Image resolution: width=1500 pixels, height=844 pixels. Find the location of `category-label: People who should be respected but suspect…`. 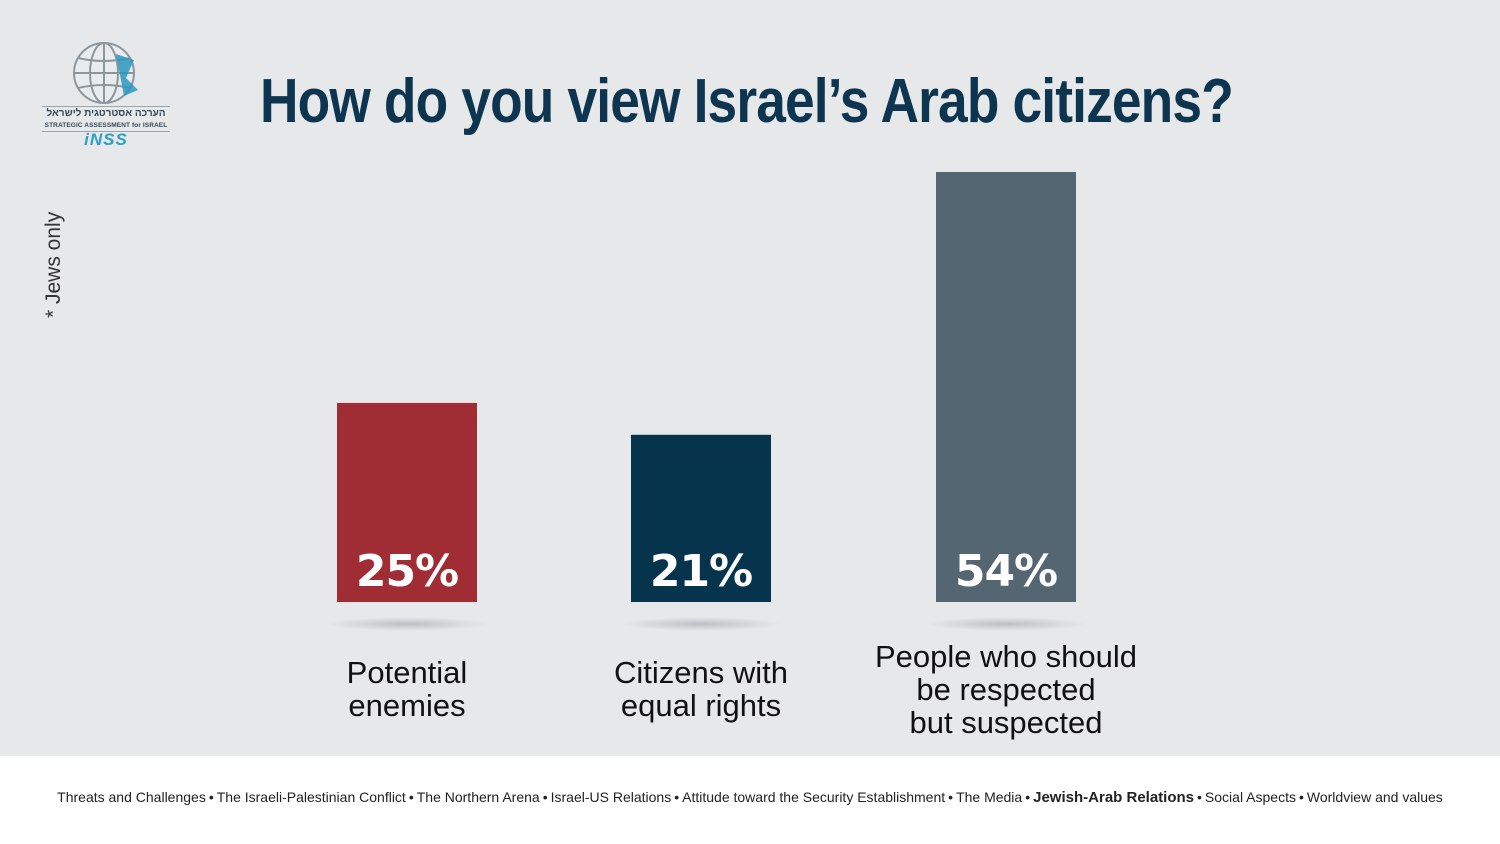

category-label: People who should be respected but suspect… is located at coordinates (1006, 689).